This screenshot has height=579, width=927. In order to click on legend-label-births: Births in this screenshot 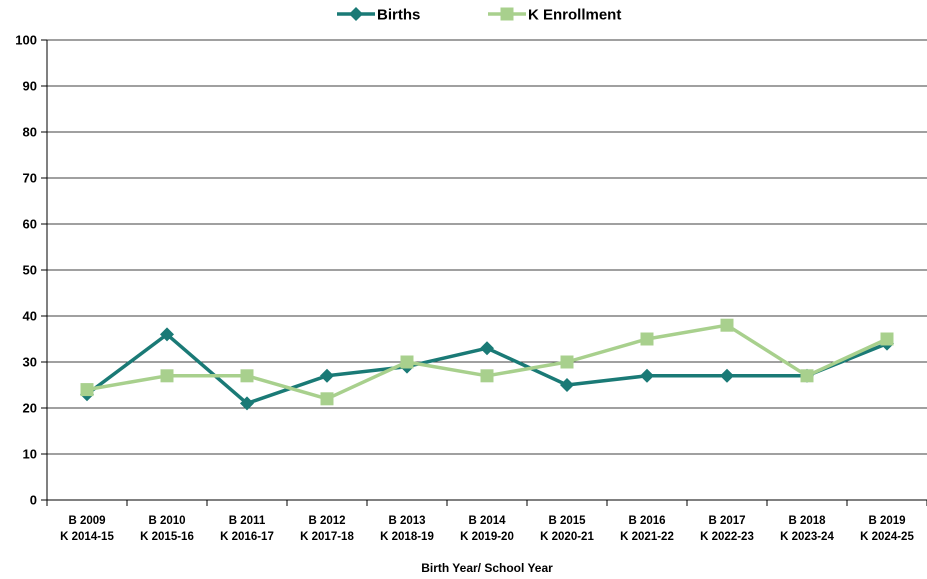, I will do `click(398, 15)`.